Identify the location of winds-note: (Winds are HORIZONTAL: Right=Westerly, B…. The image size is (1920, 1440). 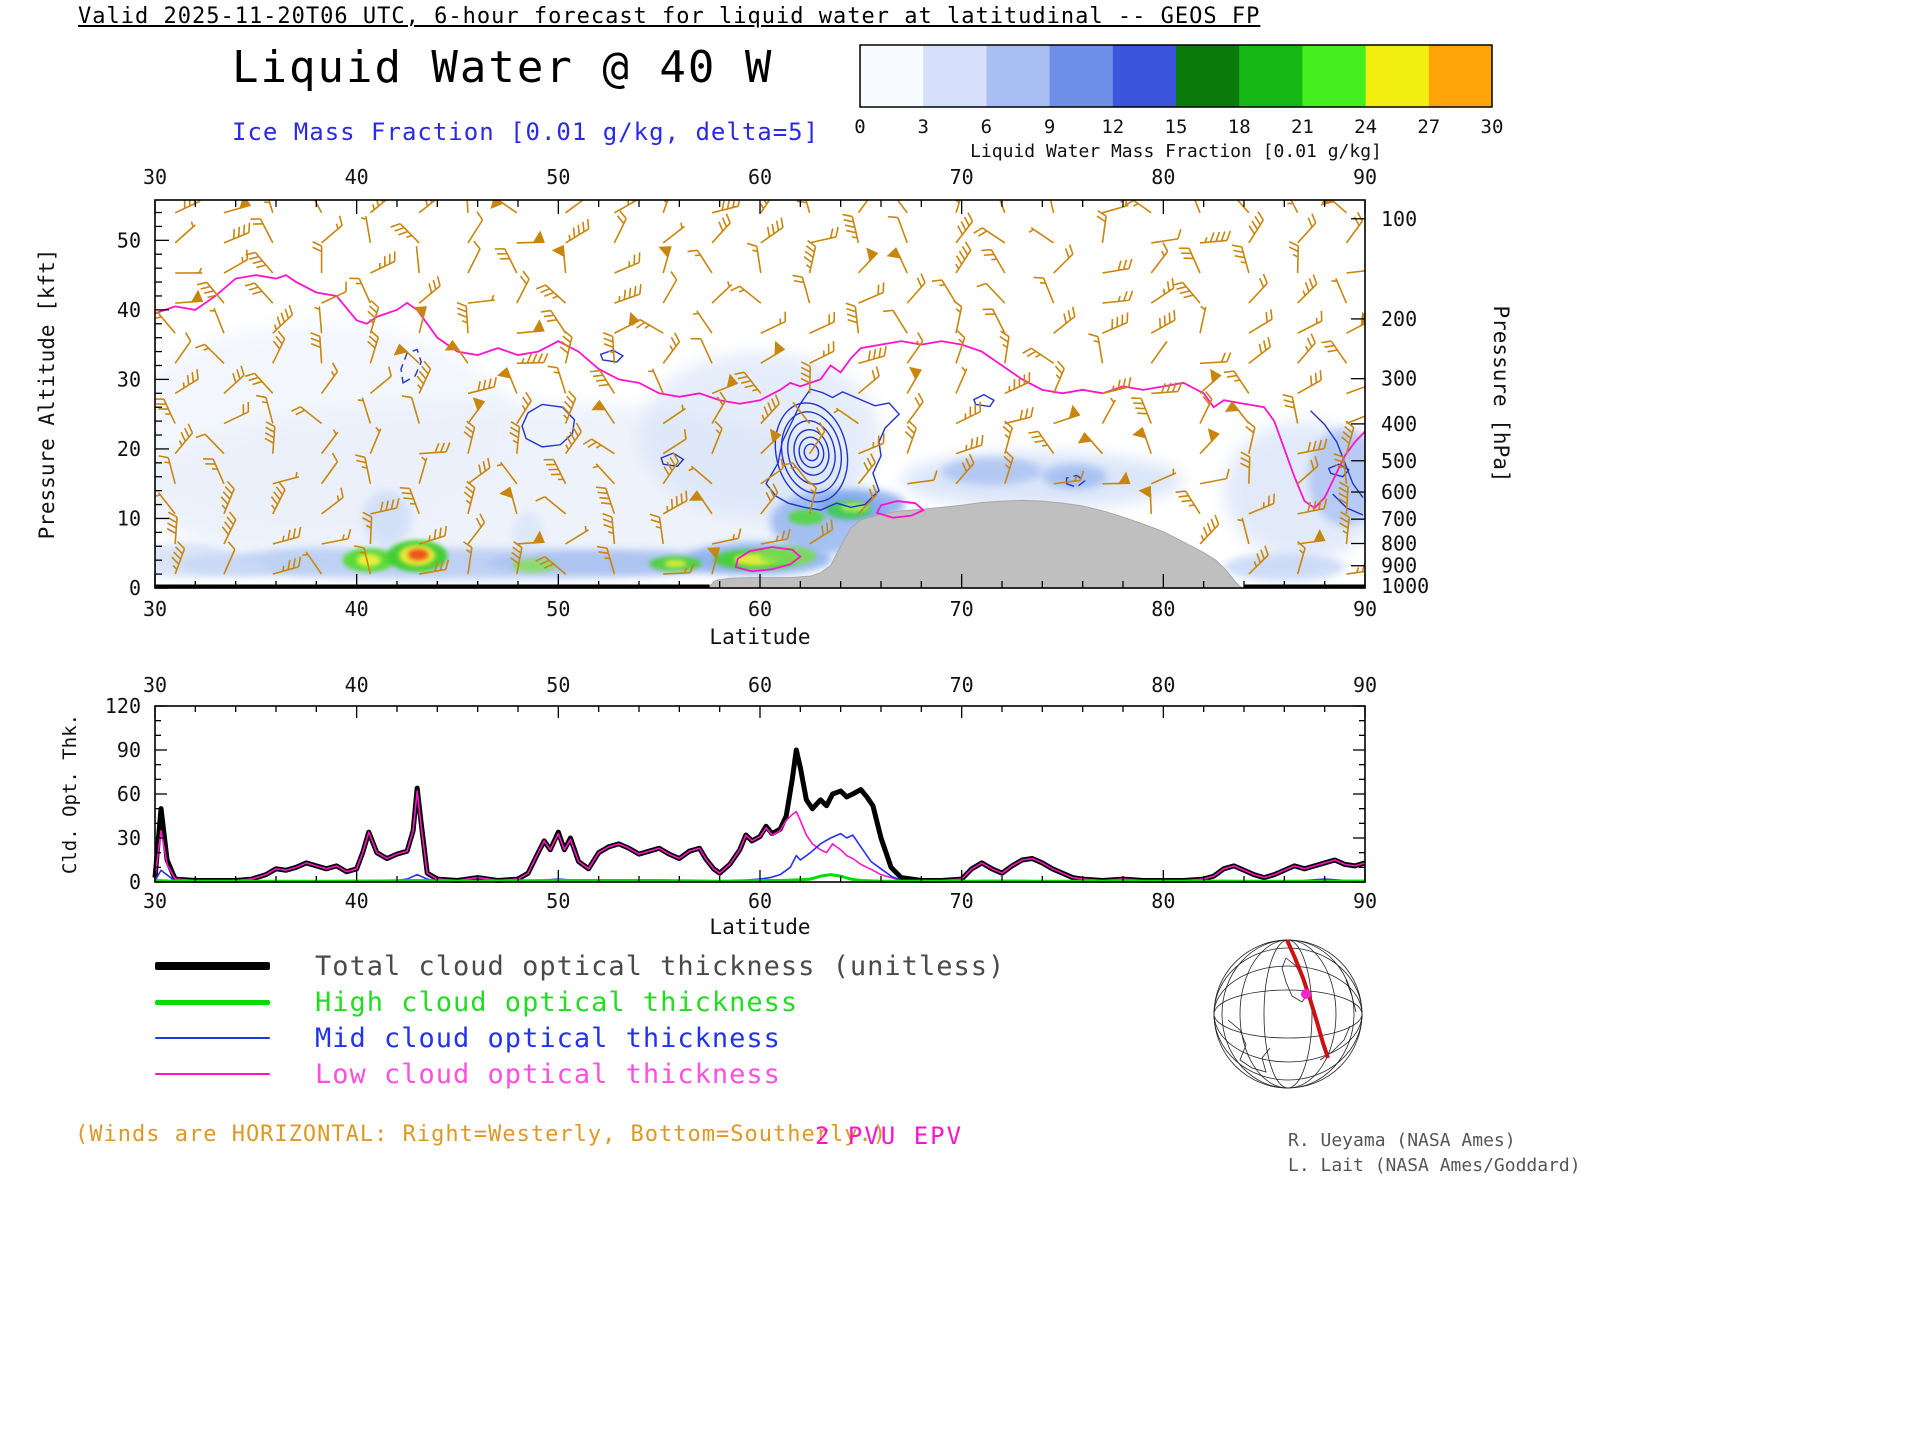
(481, 1134).